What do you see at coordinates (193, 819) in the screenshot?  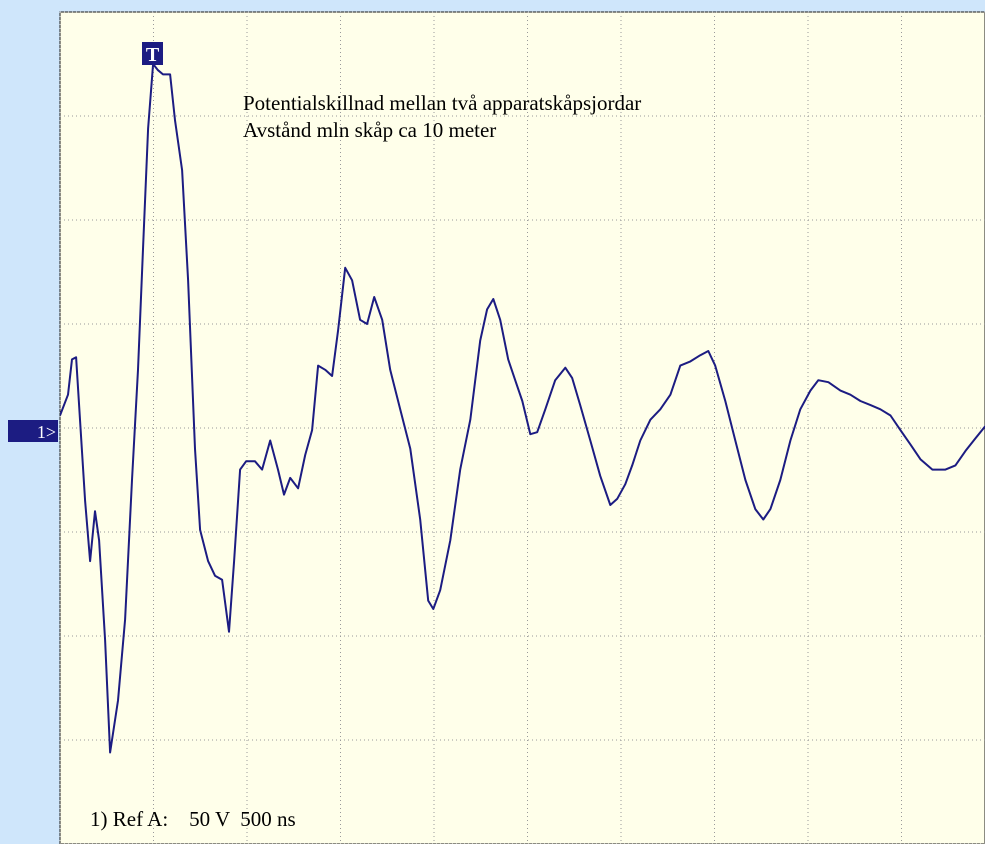 I see `reference-label: 1) Ref A: 50 V 500 ns` at bounding box center [193, 819].